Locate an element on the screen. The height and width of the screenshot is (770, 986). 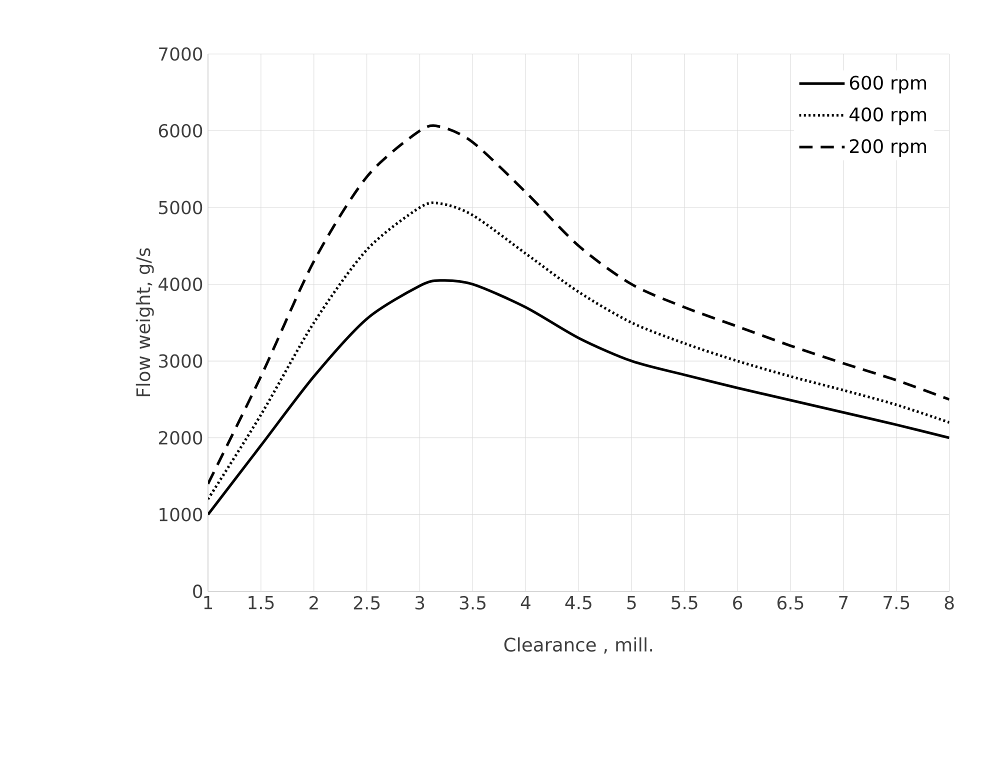
legend-label: 400 rpm is located at coordinates (888, 116).